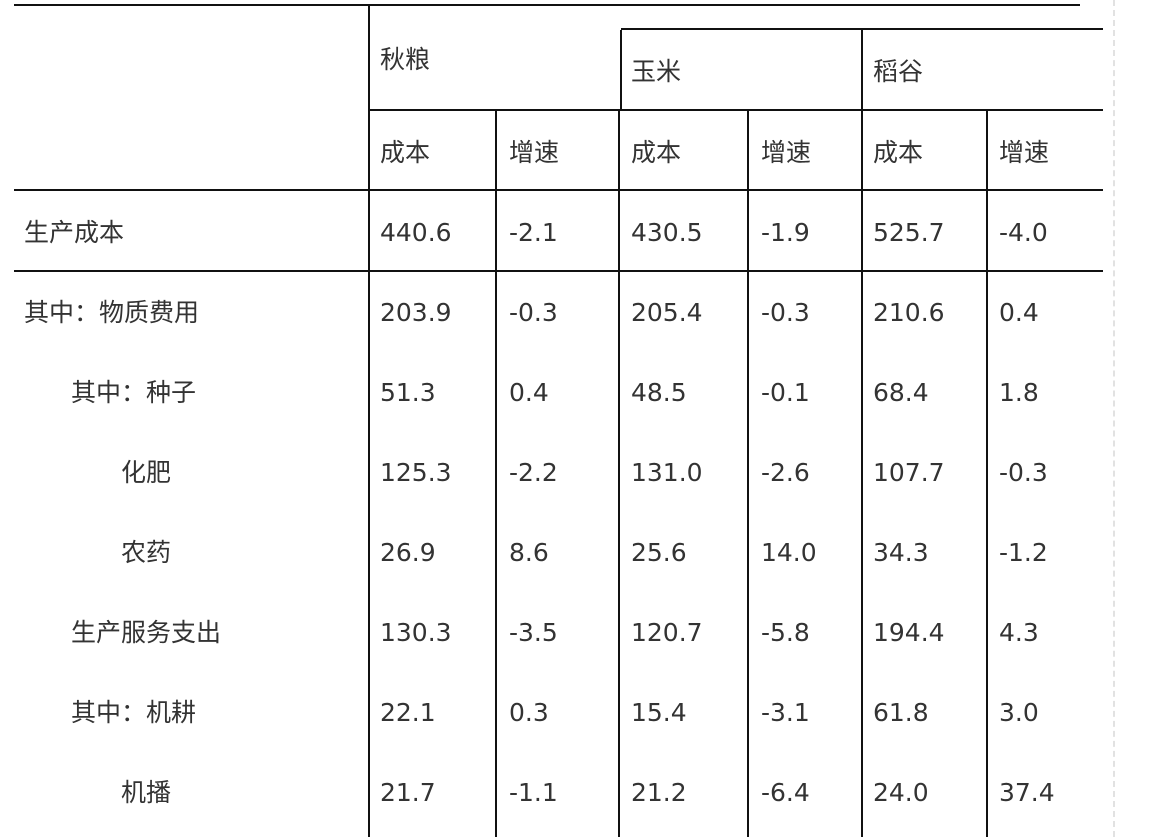 This screenshot has width=1172, height=837. Describe the element at coordinates (785, 472) in the screenshot. I see `table-cell: -2.6` at that location.